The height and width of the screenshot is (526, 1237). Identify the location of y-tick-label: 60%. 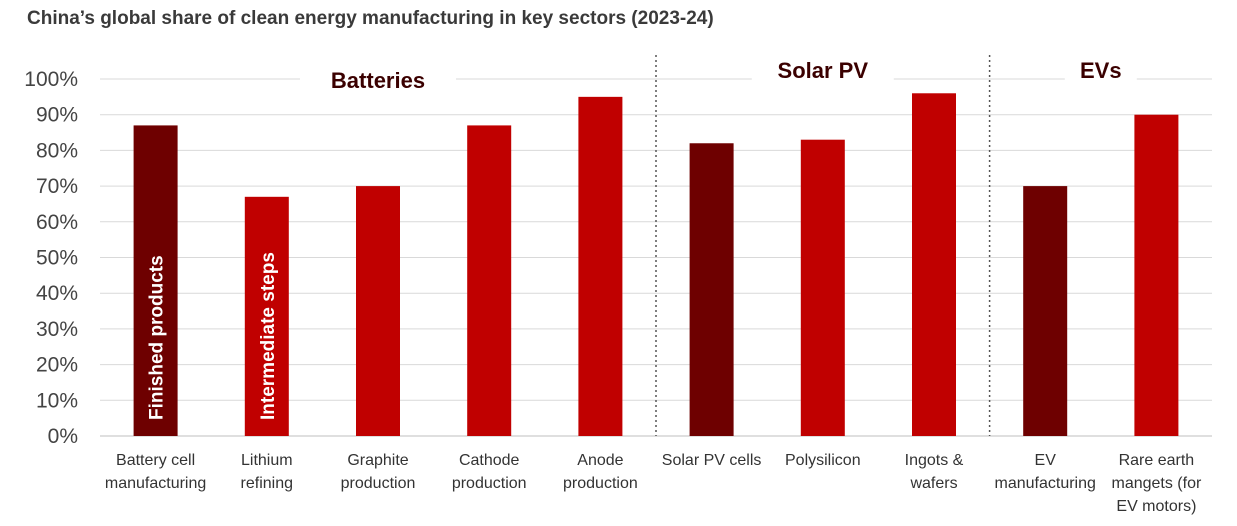
(57, 222).